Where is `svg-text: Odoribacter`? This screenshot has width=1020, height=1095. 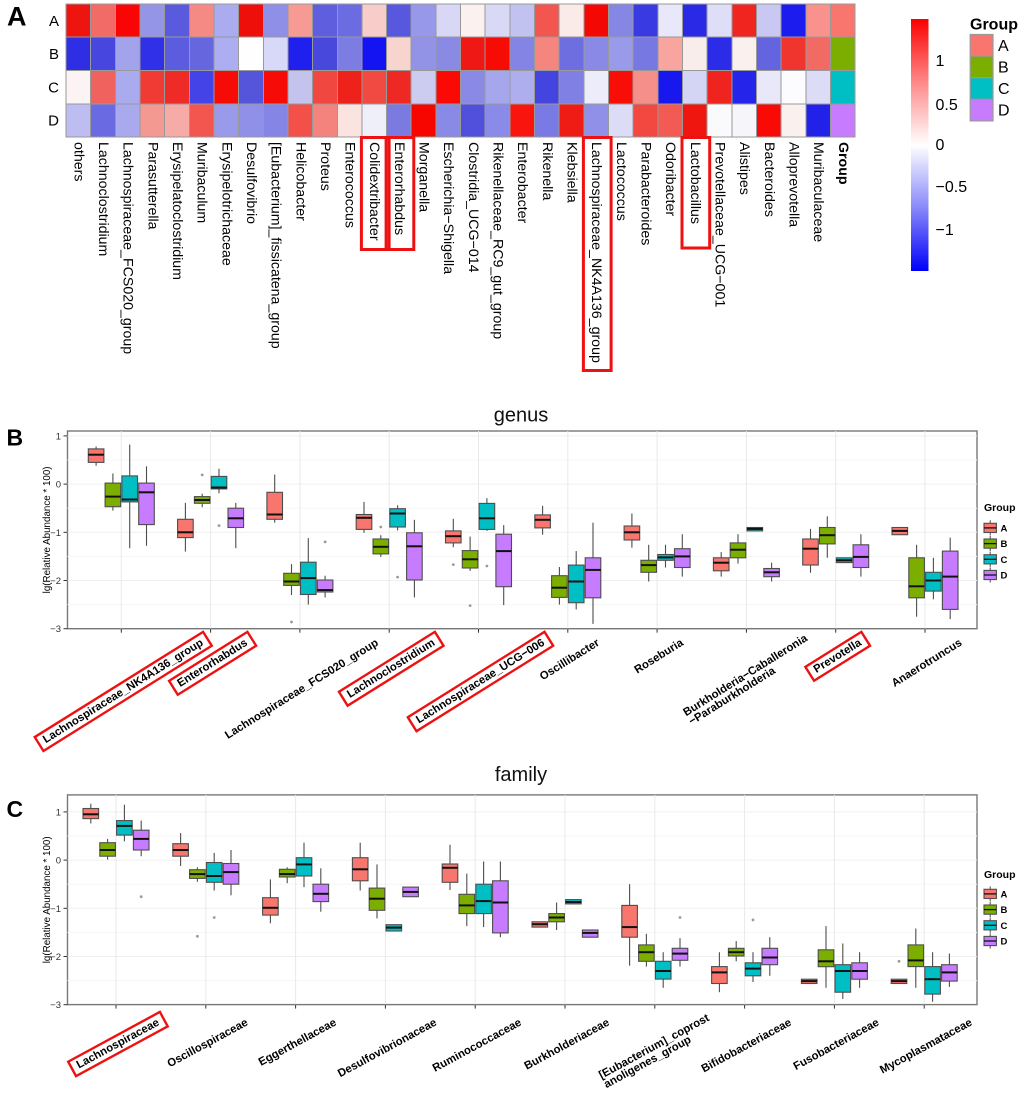
svg-text: Odoribacter is located at coordinates (670, 179).